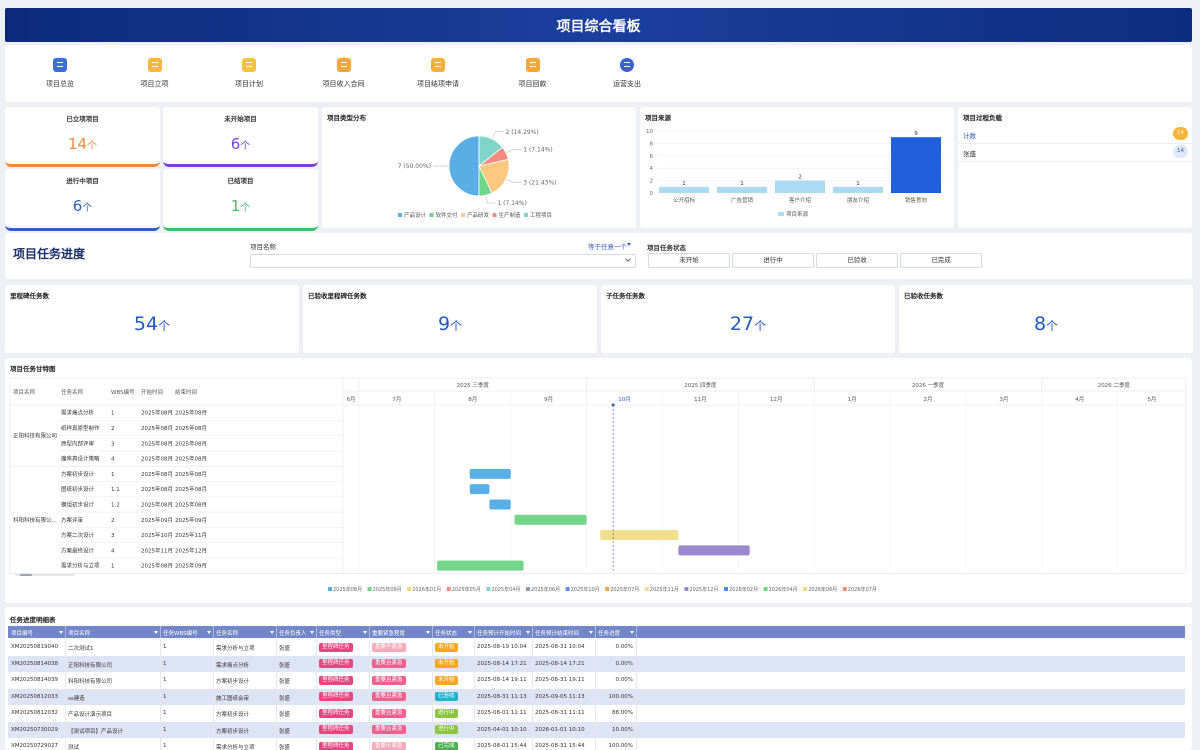  Describe the element at coordinates (78, 550) in the screenshot. I see `gantt-cell: 方案最终设计` at that location.